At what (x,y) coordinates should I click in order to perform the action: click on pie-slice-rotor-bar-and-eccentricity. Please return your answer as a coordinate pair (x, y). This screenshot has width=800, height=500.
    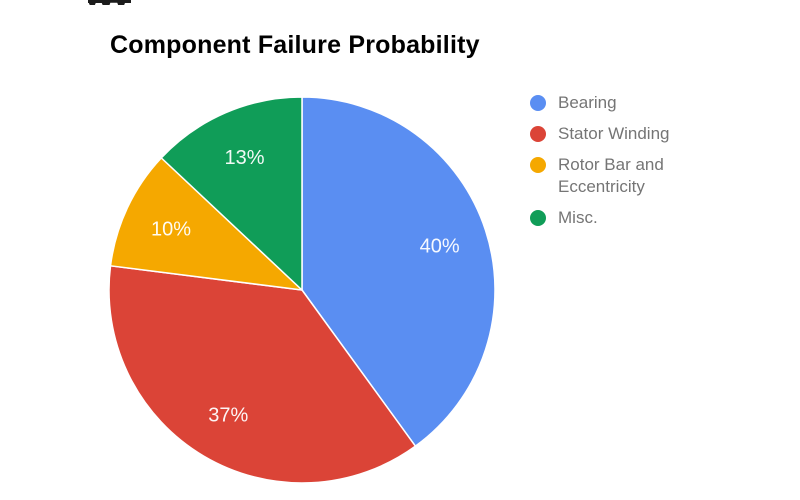
    Looking at the image, I should click on (206, 224).